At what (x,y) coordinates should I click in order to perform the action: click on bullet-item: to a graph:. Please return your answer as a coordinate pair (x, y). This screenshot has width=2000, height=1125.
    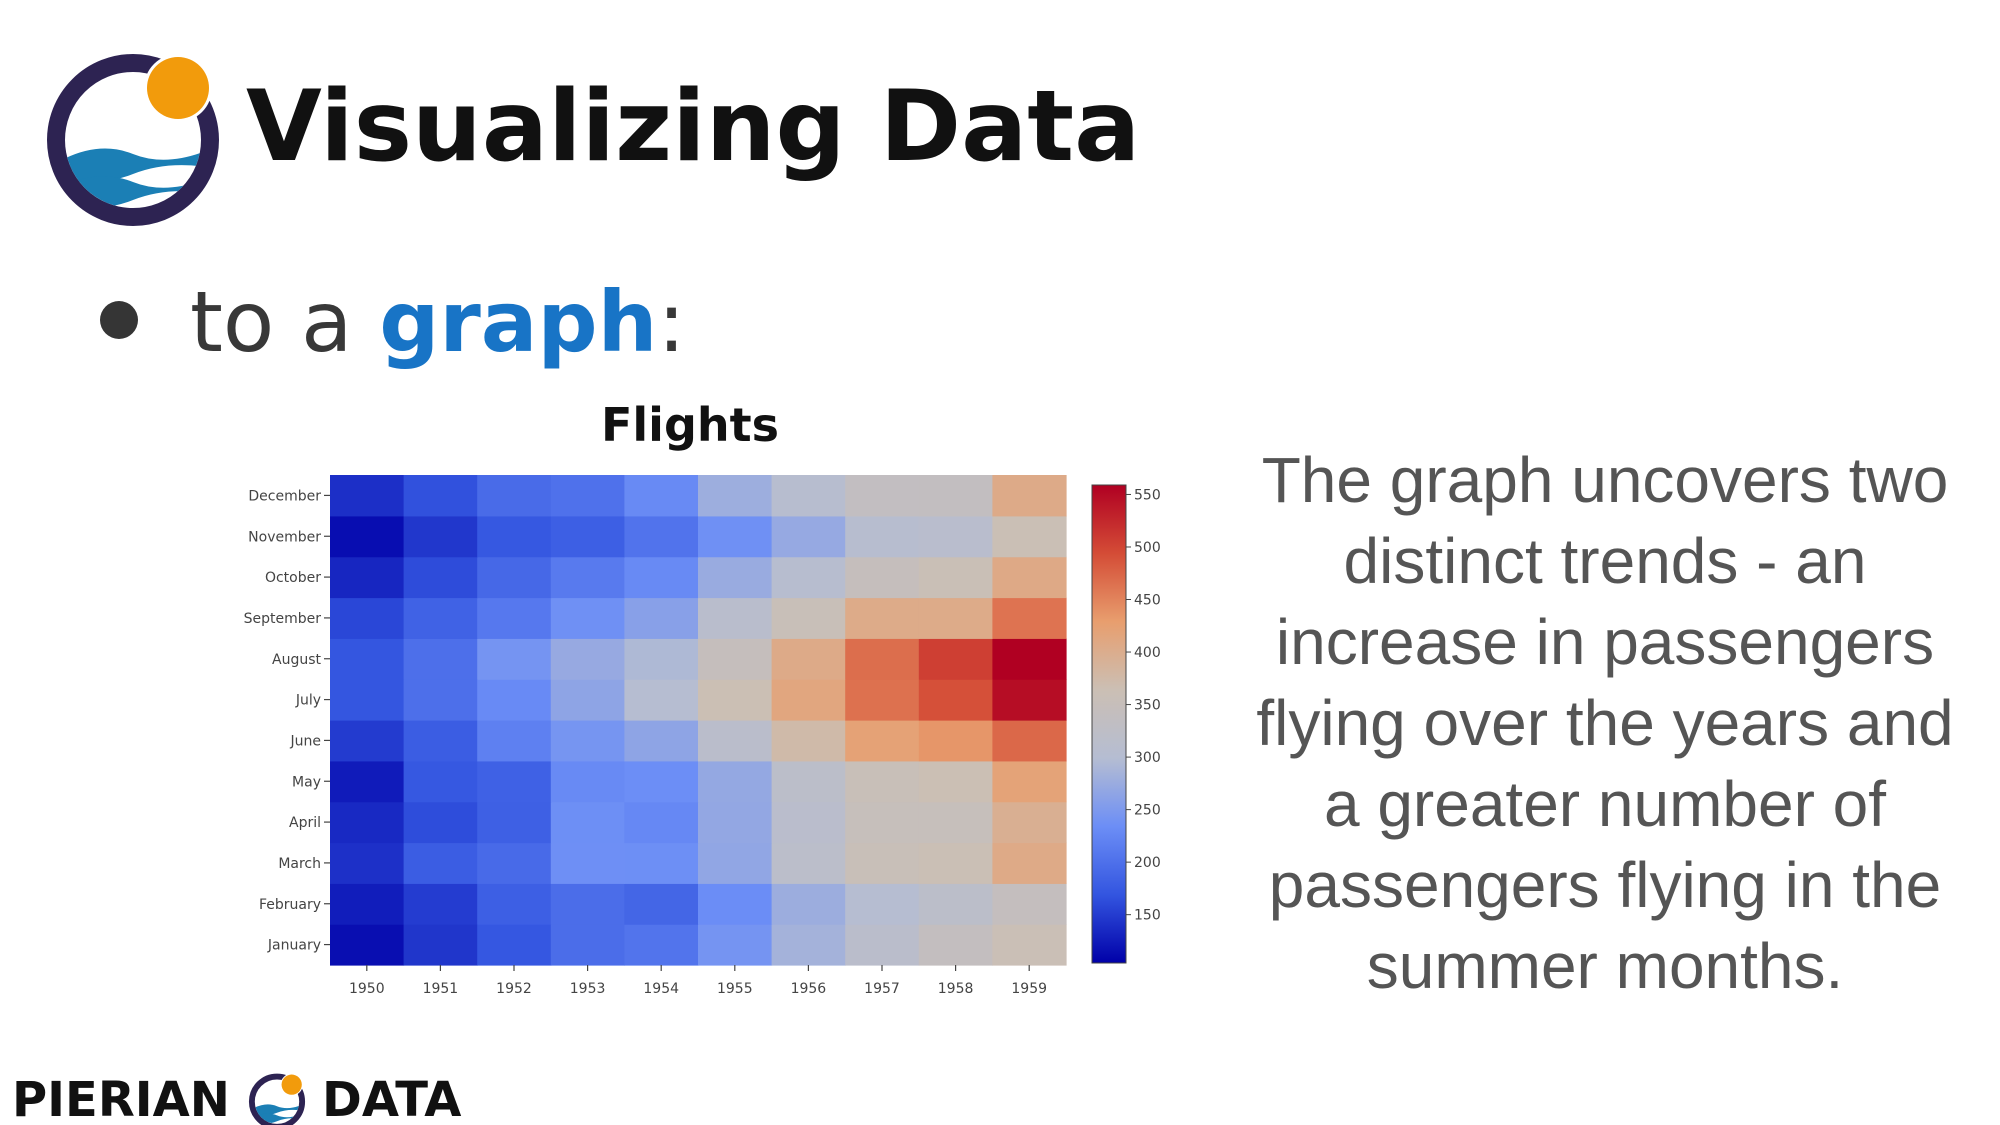
    Looking at the image, I should click on (393, 322).